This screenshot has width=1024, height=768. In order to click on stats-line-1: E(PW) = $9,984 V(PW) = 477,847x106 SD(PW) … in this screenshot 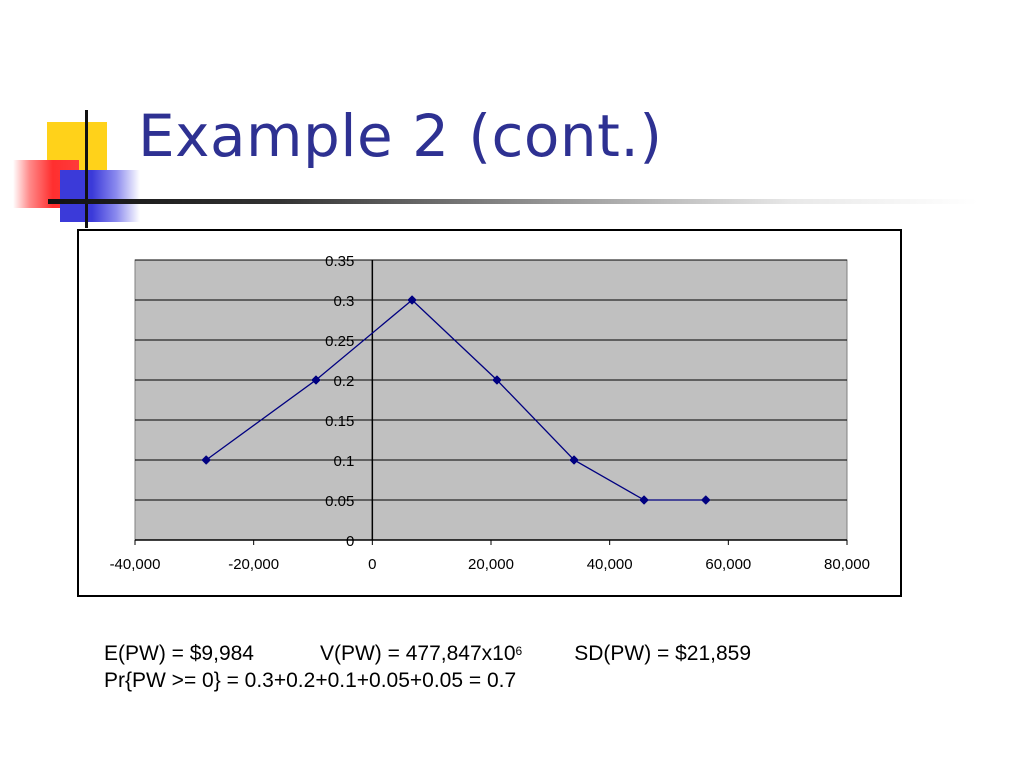, I will do `click(427, 653)`.